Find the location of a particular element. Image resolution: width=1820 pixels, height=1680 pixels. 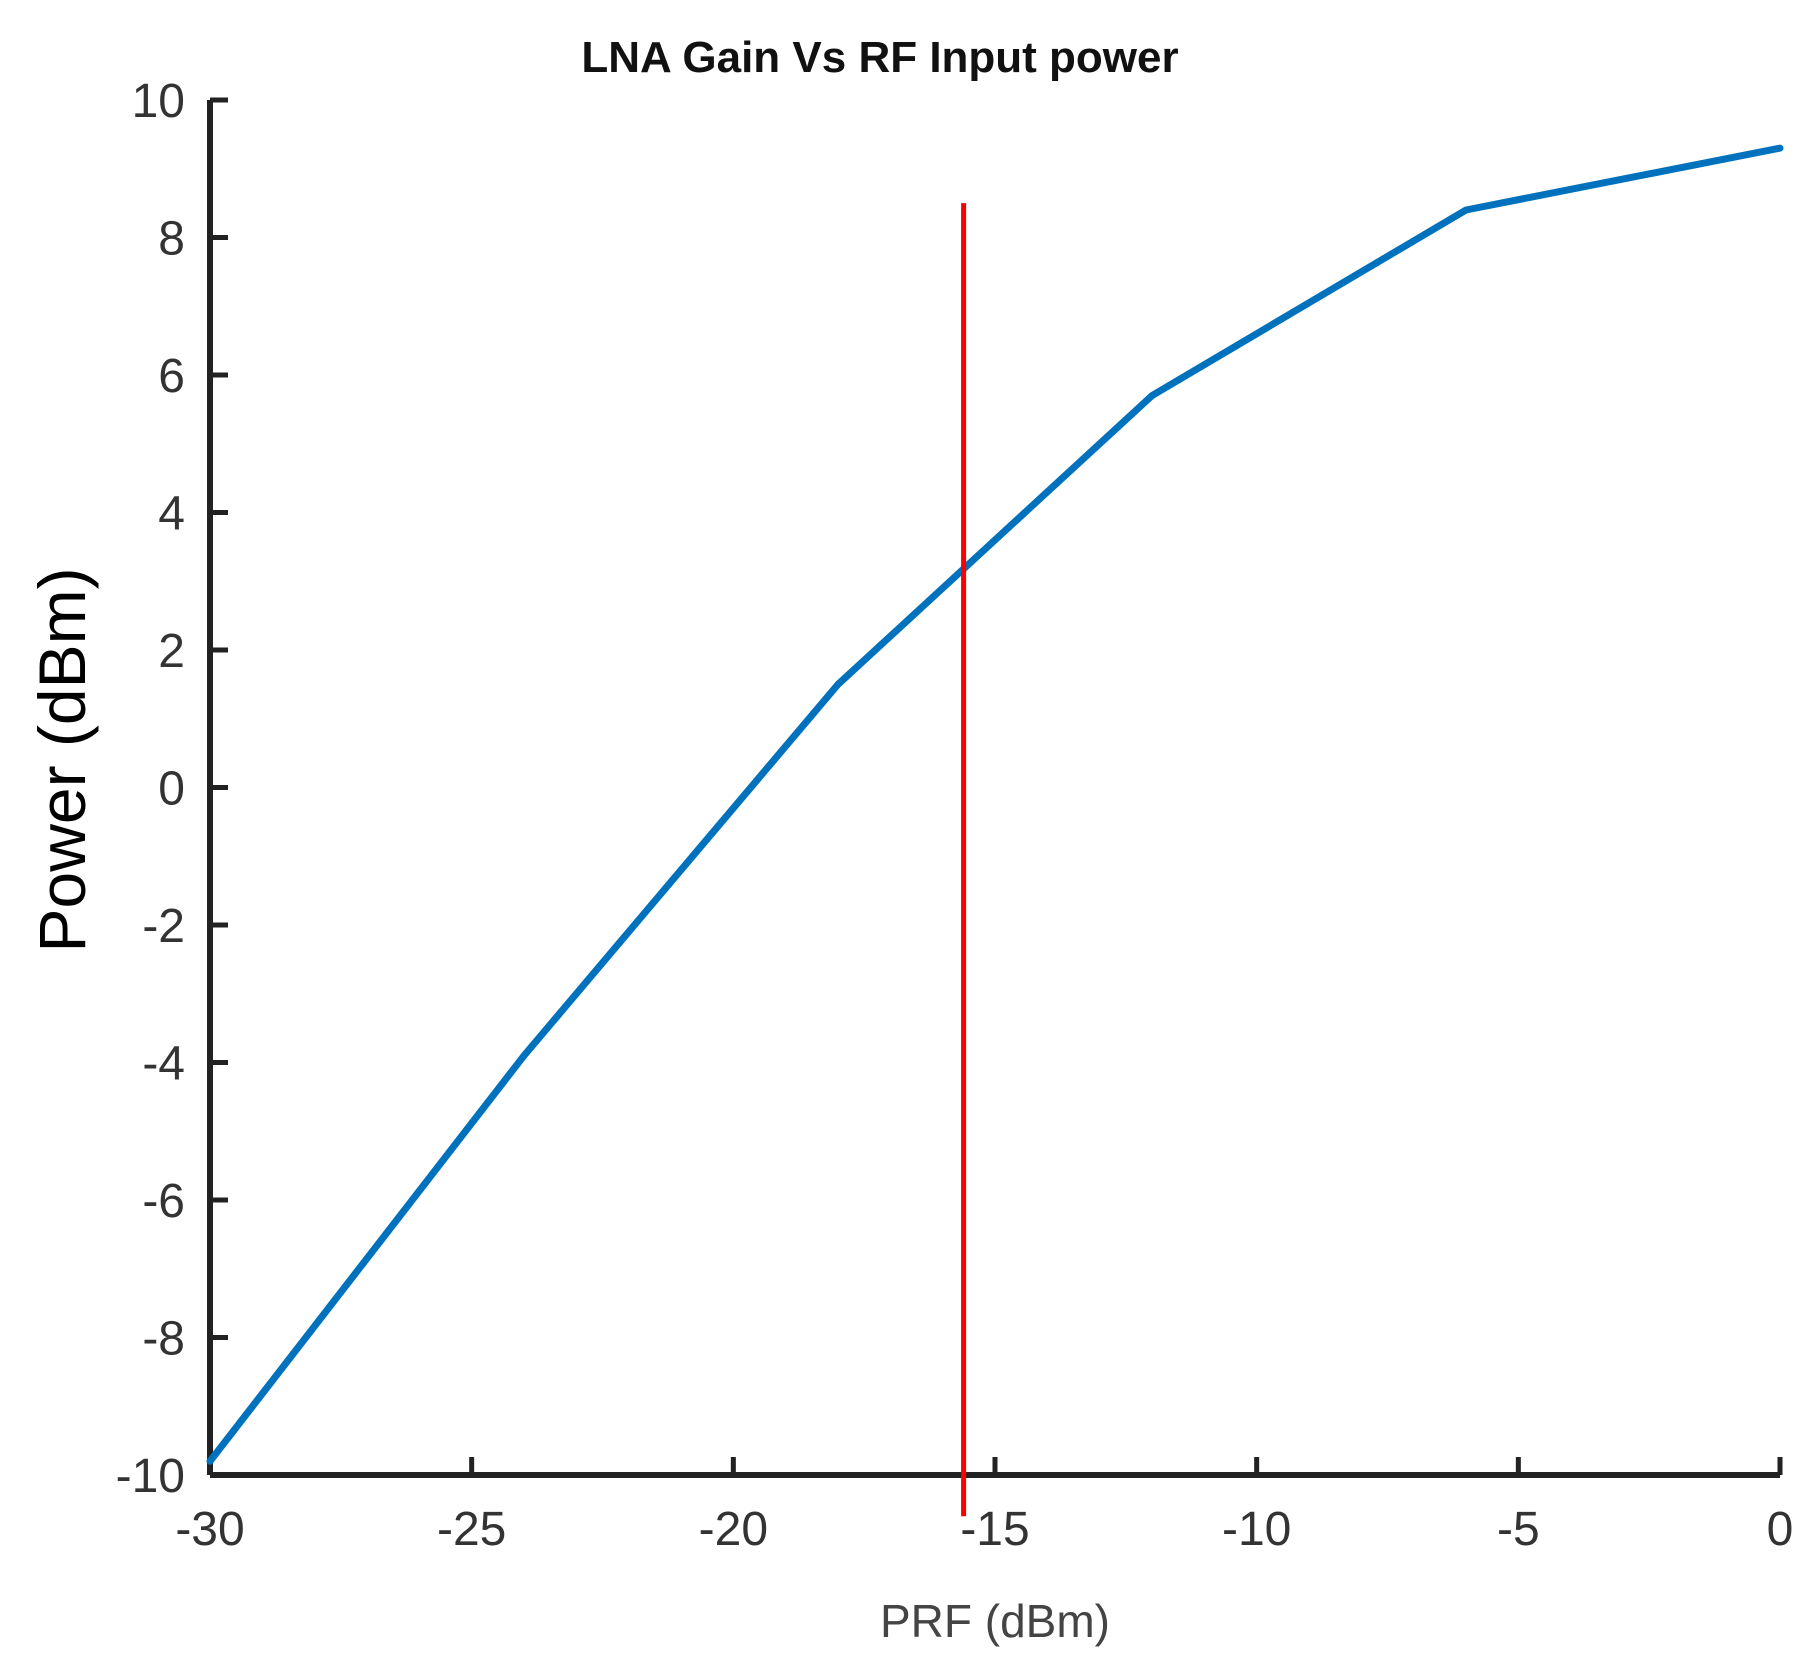

y-axis-label: Power (dBm) is located at coordinates (62, 759).